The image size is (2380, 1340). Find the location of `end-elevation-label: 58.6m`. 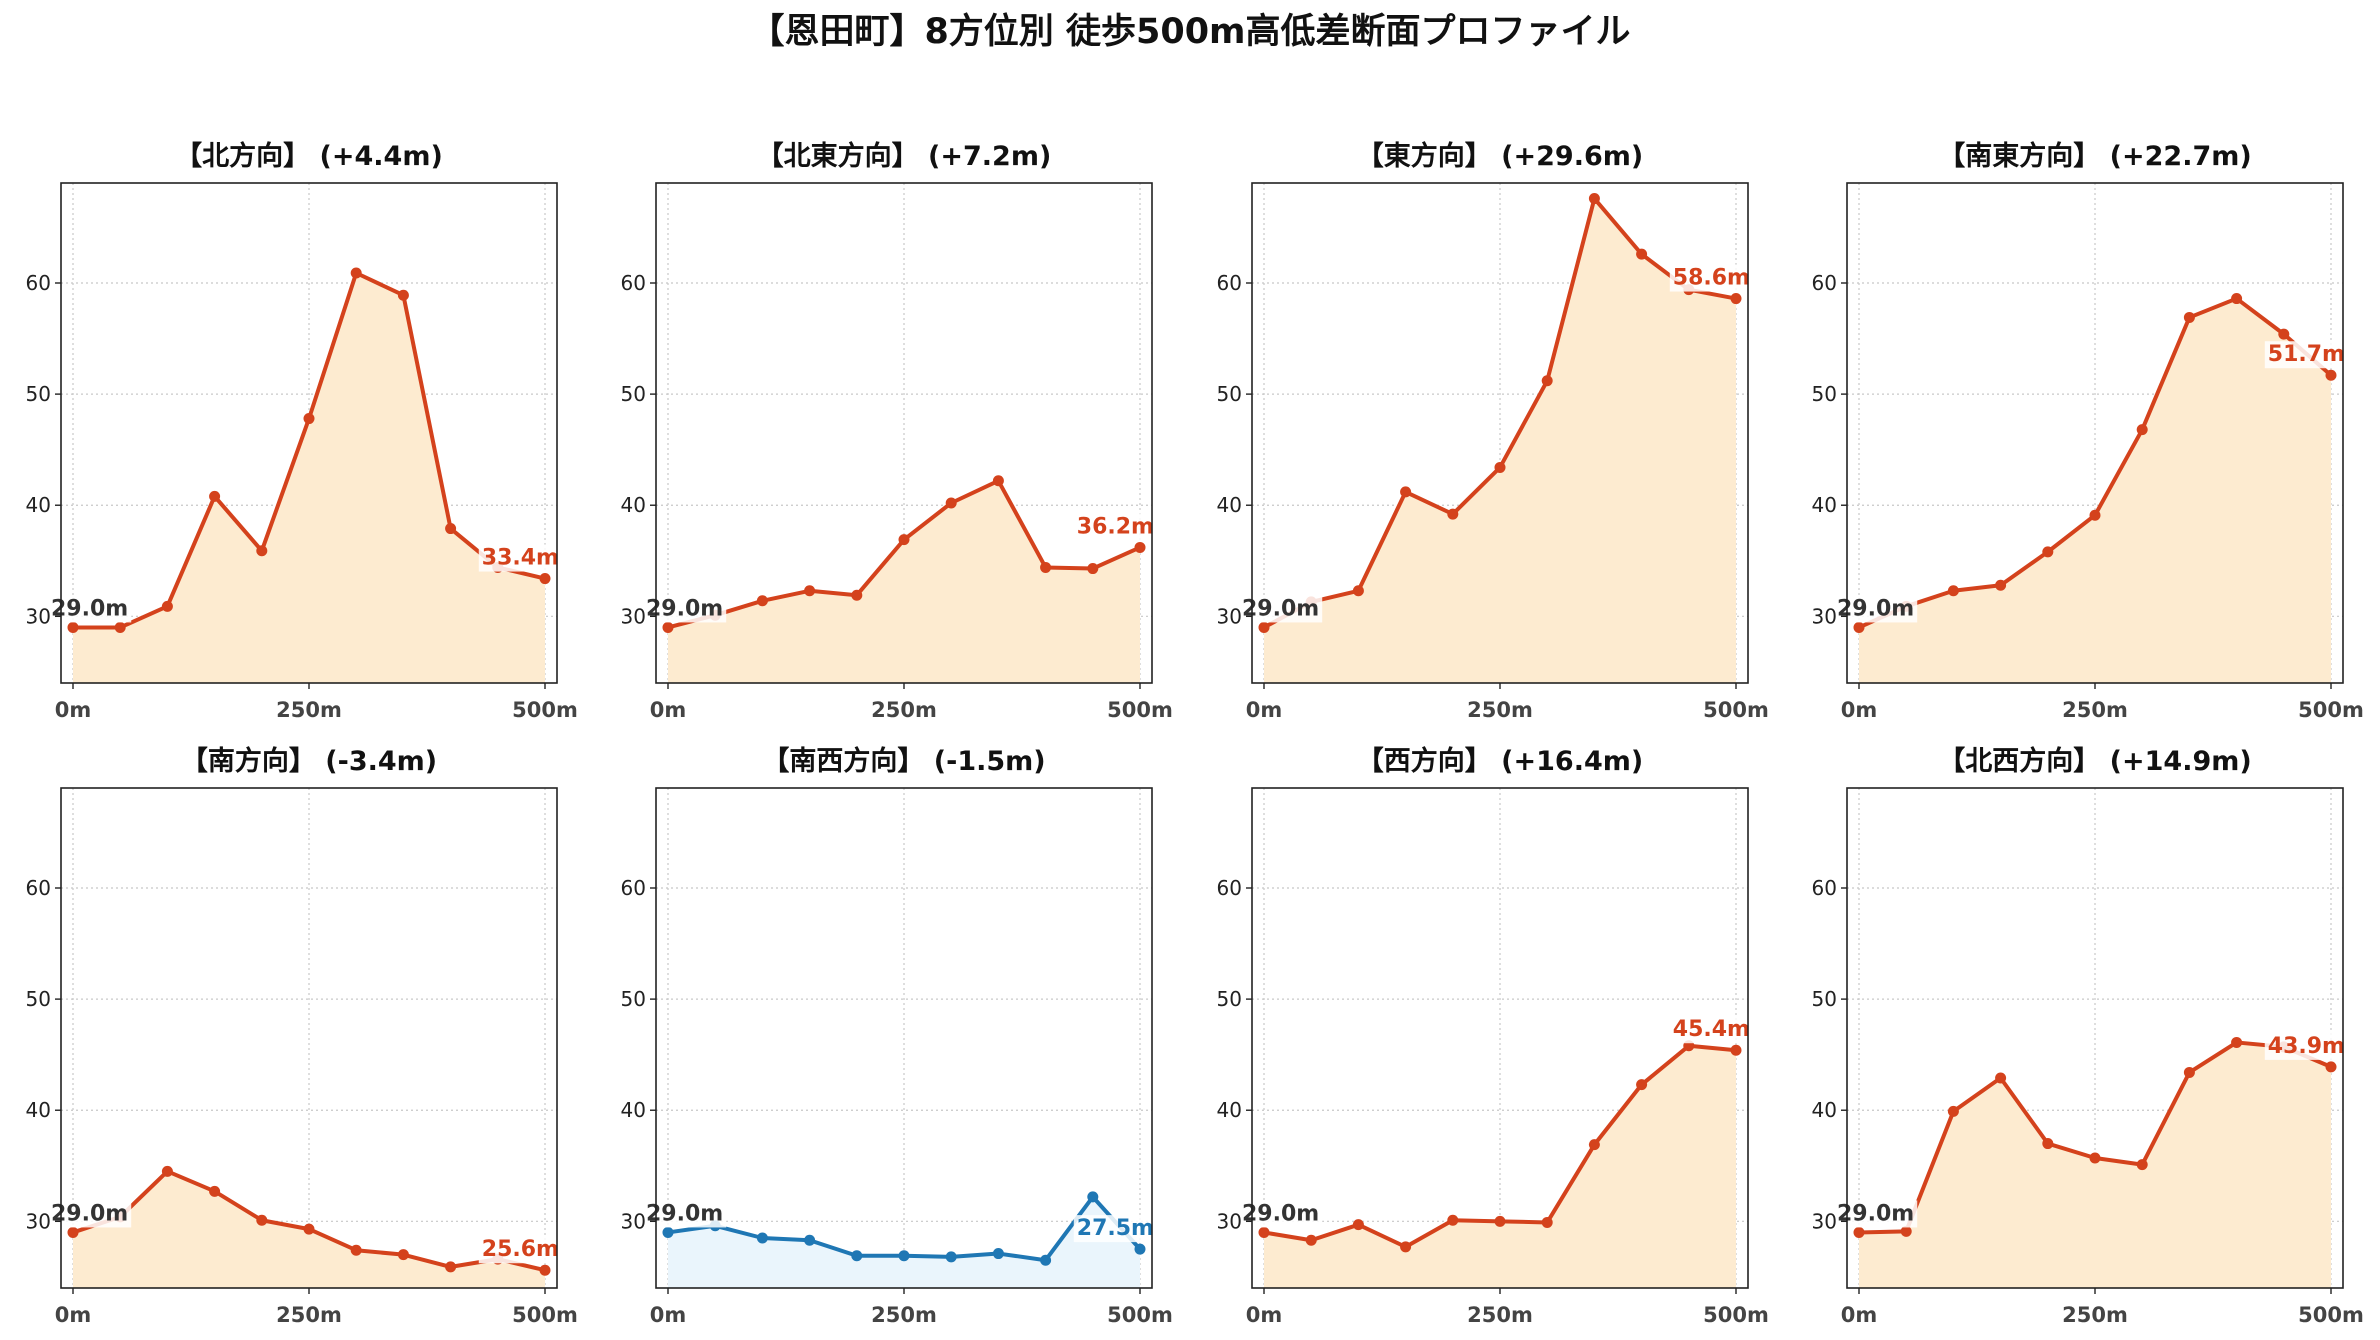

end-elevation-label: 58.6m is located at coordinates (1711, 278).